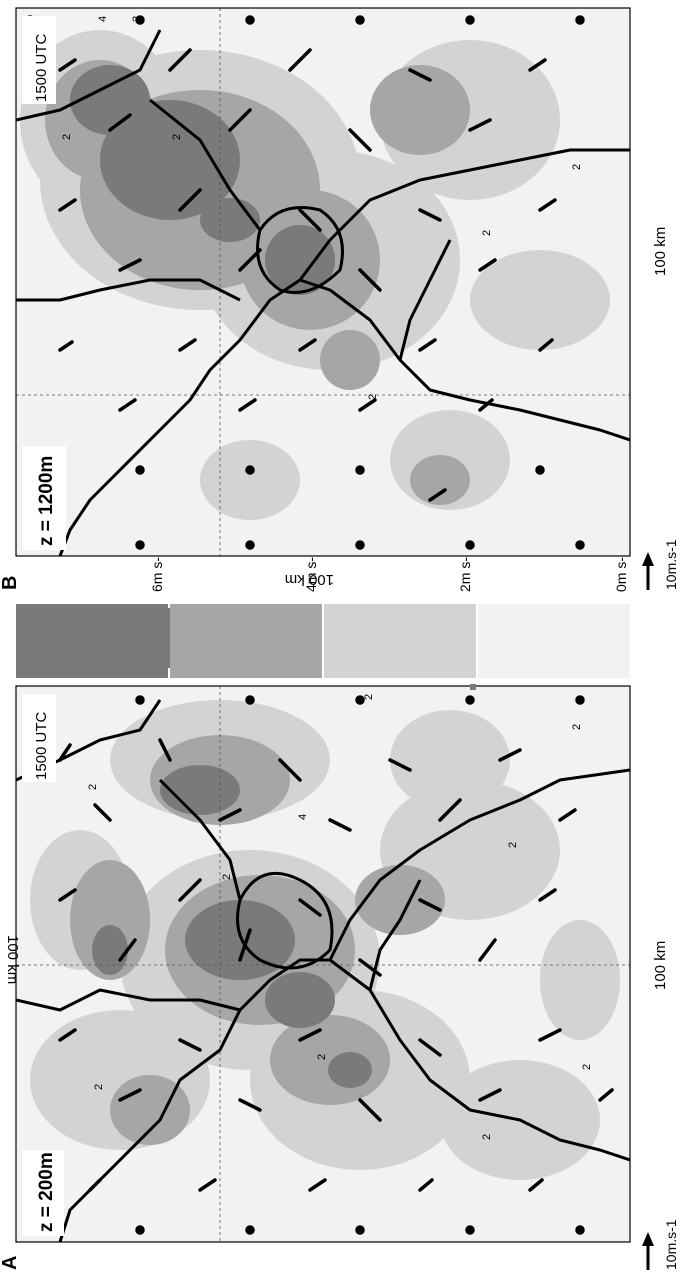  I want to click on panel-a-height-box, so click(43, 1193).